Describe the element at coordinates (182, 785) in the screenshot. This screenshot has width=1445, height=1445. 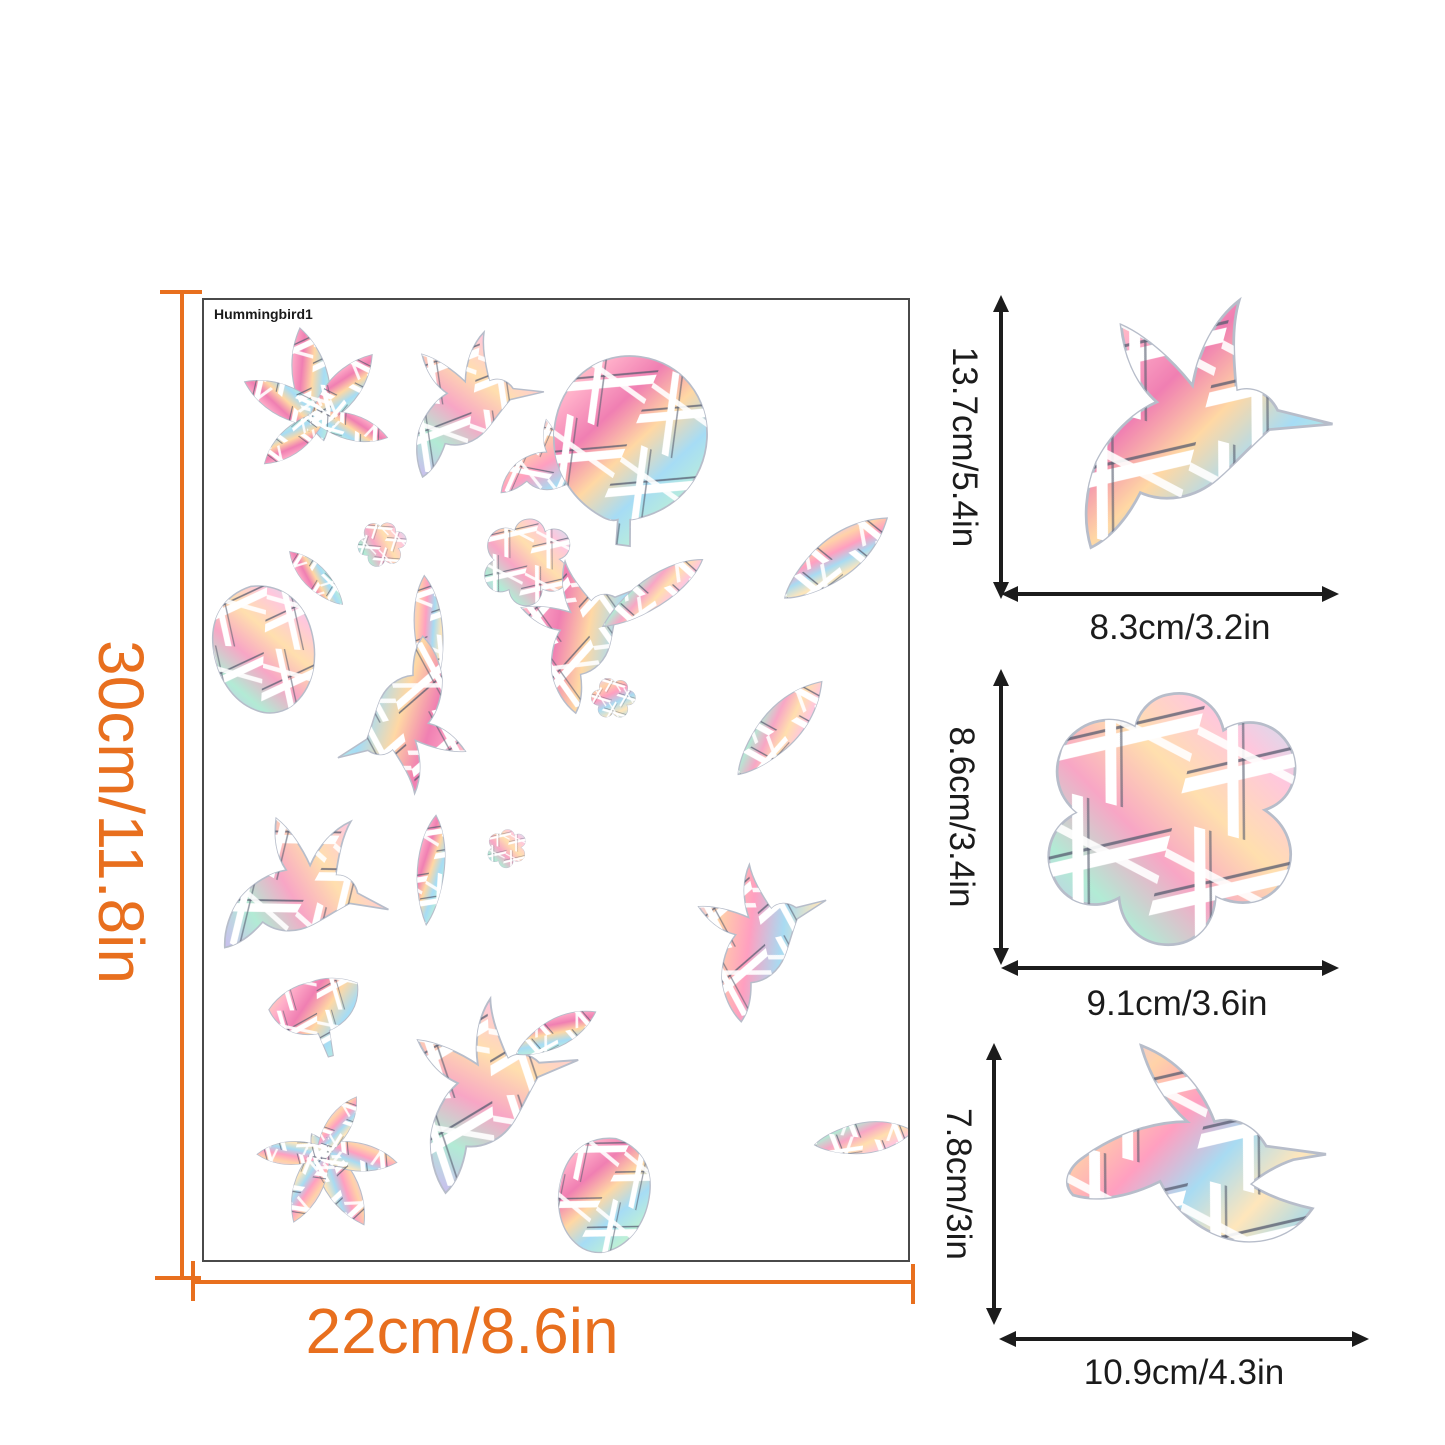
I see `height-dimension-line` at that location.